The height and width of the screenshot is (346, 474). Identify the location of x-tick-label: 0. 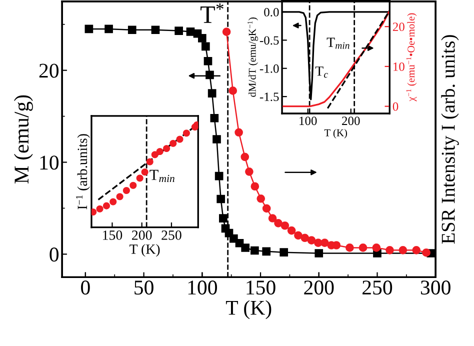
(85, 287).